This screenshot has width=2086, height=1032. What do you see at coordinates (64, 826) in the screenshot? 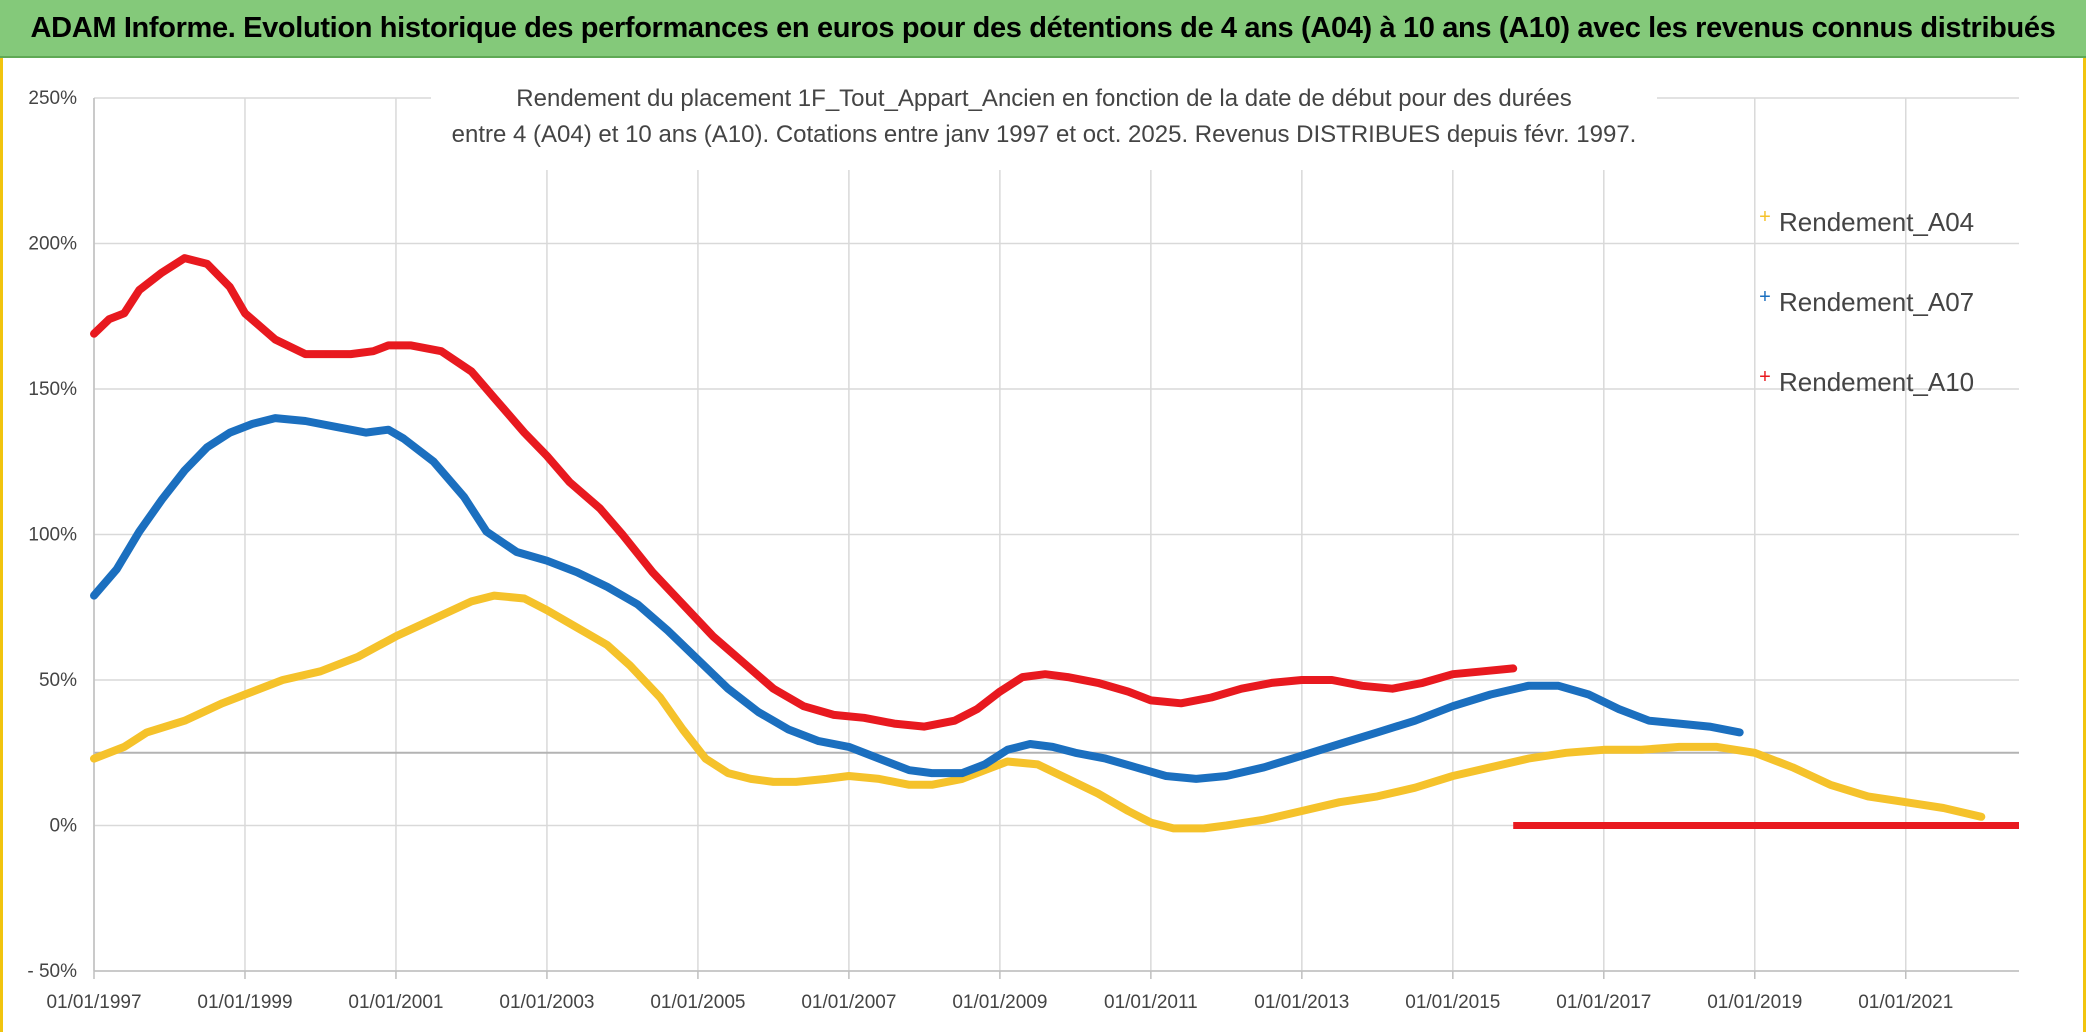
I see `y-tick-label: 0%` at bounding box center [64, 826].